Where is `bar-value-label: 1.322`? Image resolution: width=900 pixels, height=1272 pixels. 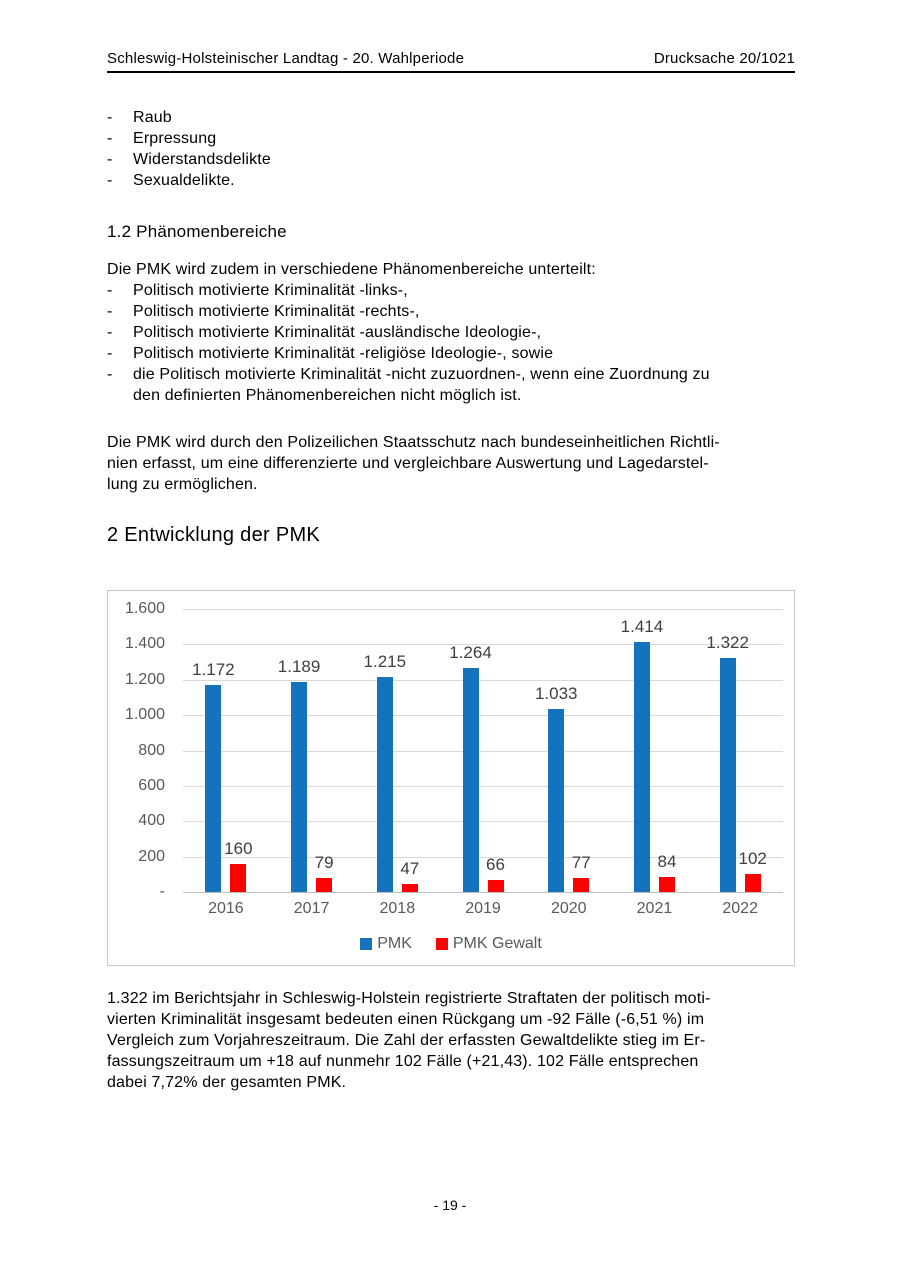
bar-value-label: 1.322 is located at coordinates (727, 643).